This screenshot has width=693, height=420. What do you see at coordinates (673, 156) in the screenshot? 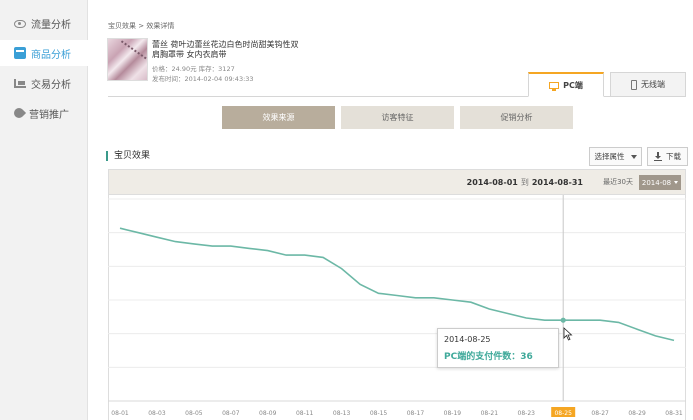
I see `download-label: 下载` at bounding box center [673, 156].